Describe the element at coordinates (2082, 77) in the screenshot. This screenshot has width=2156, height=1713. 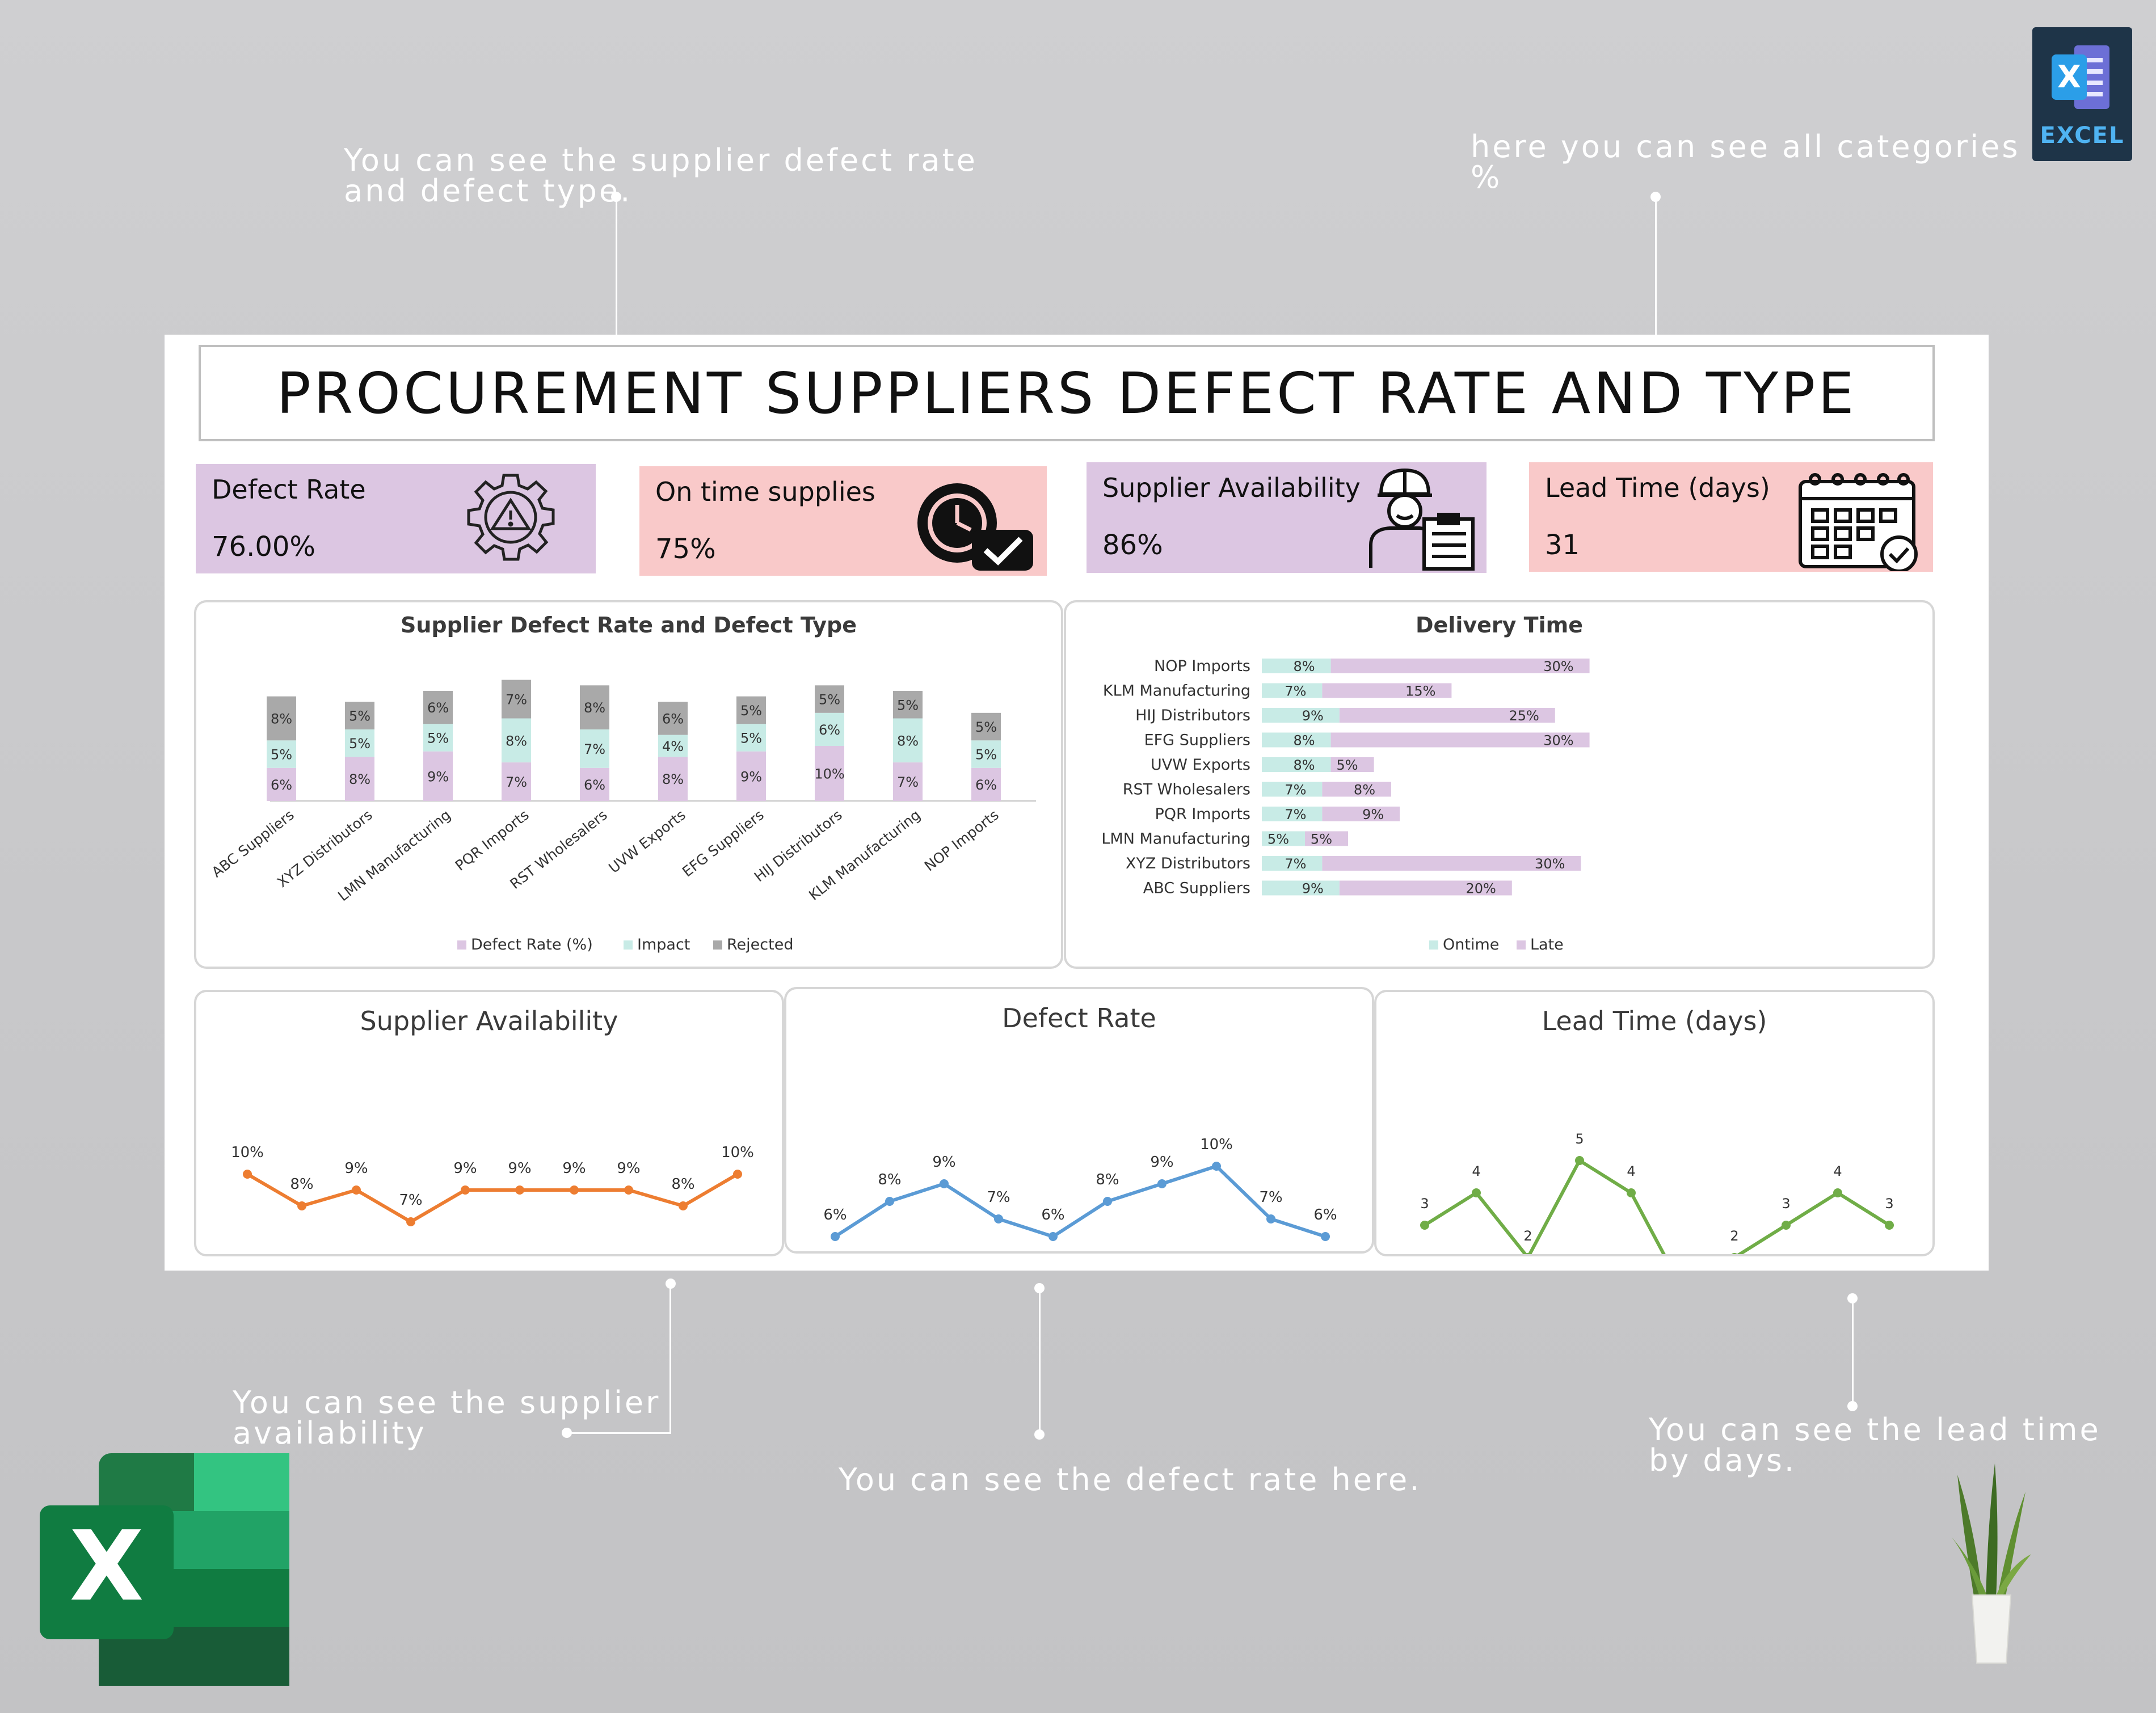
I see `excel-doc-icon: X` at that location.